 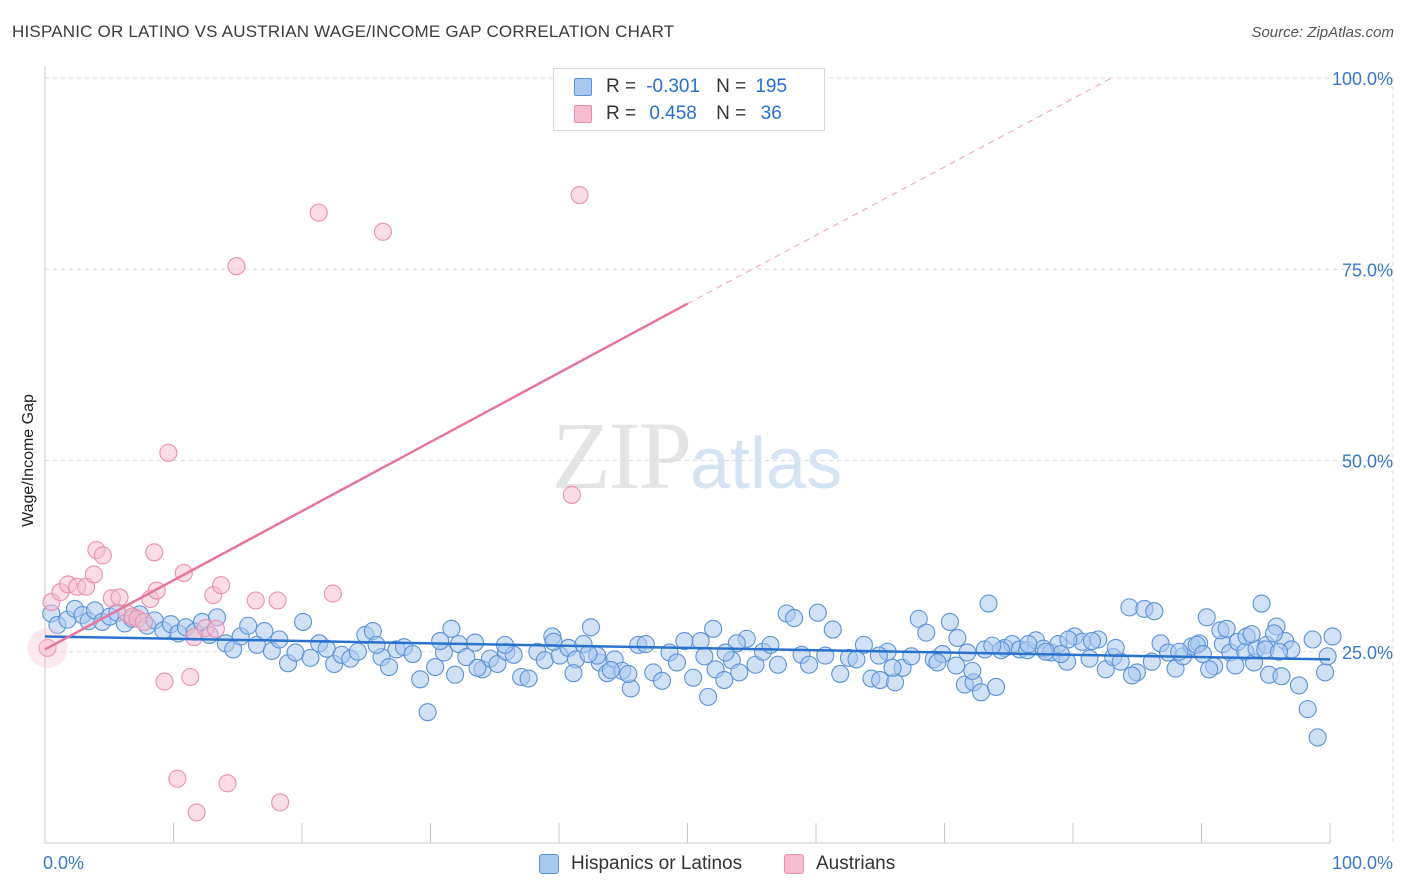 What do you see at coordinates (673, 113) in the screenshot?
I see `legend-r-value: 0.458` at bounding box center [673, 113].